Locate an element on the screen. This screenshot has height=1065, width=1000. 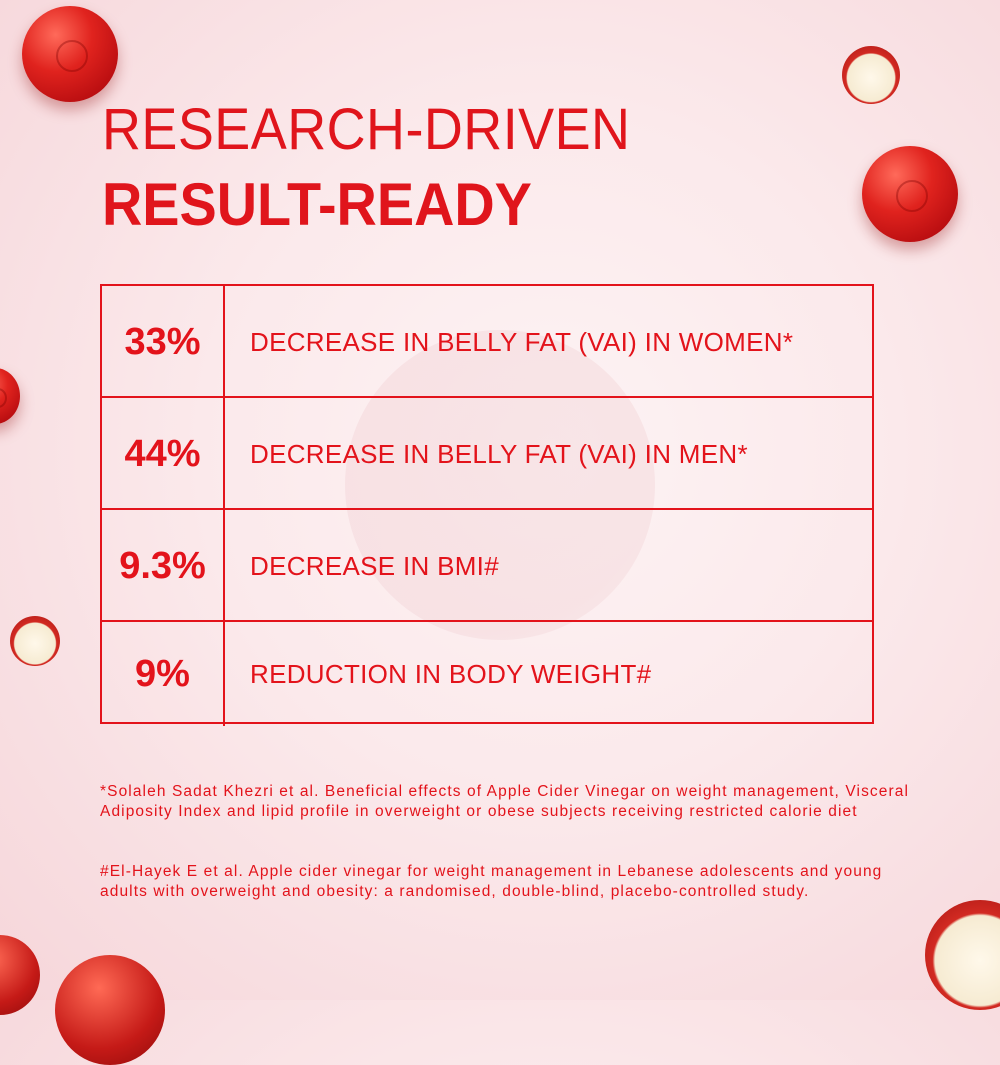
headline-line-1: RESEARCH-DRIVEN is located at coordinates (366, 129).